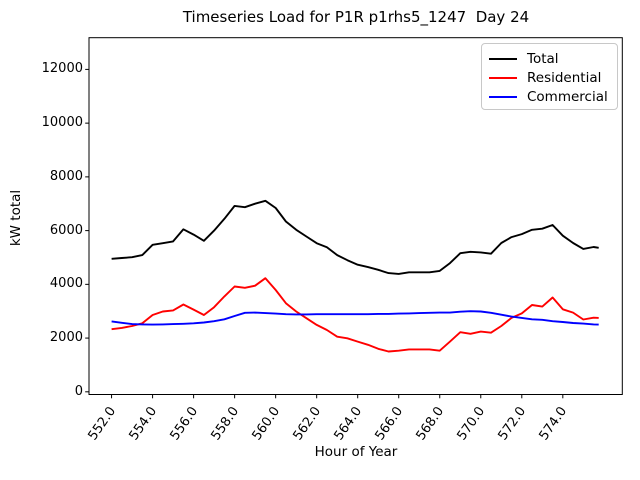 The height and width of the screenshot is (480, 640). Describe the element at coordinates (66, 230) in the screenshot. I see `y-tick-label: 6000` at that location.